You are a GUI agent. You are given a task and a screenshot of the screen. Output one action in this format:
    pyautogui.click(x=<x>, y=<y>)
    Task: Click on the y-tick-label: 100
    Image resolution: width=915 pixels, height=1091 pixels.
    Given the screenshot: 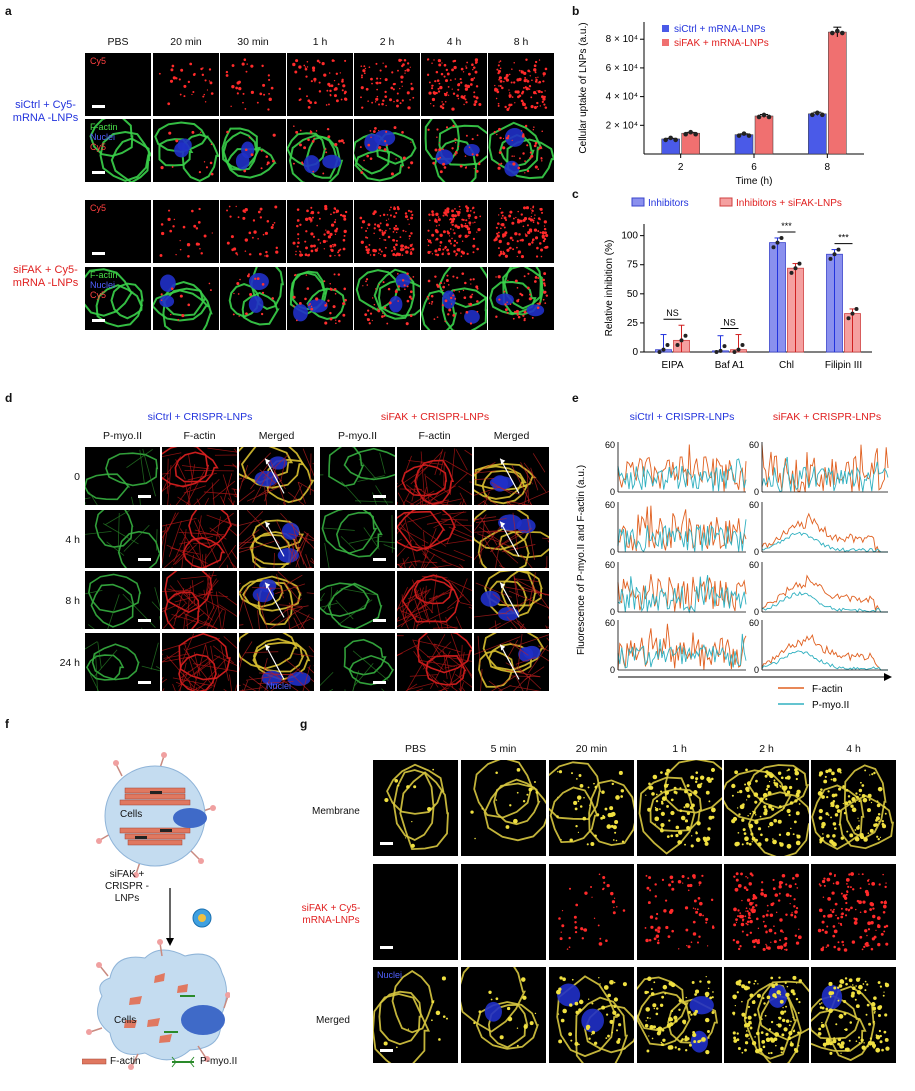 What is the action you would take?
    pyautogui.click(x=629, y=236)
    